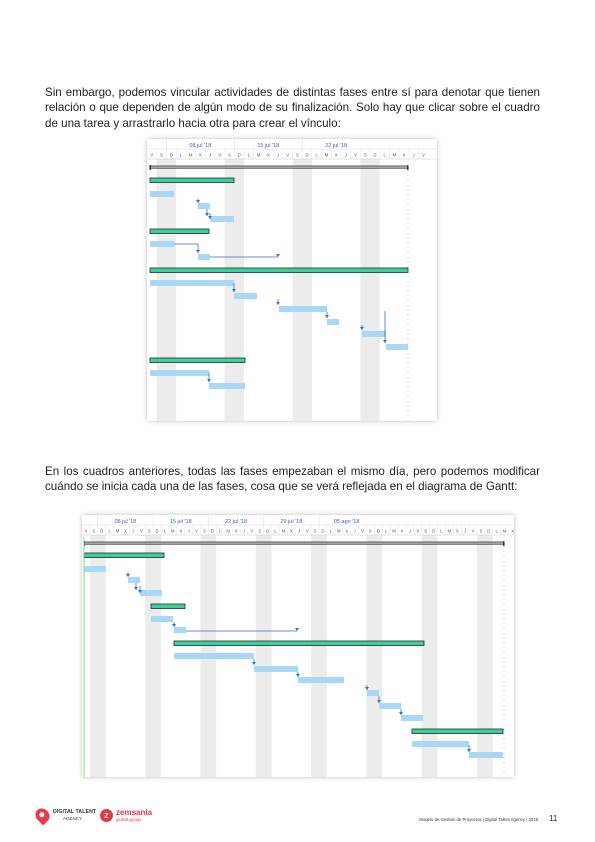 The image size is (595, 842). Describe the element at coordinates (553, 818) in the screenshot. I see `page-number: 11` at that location.